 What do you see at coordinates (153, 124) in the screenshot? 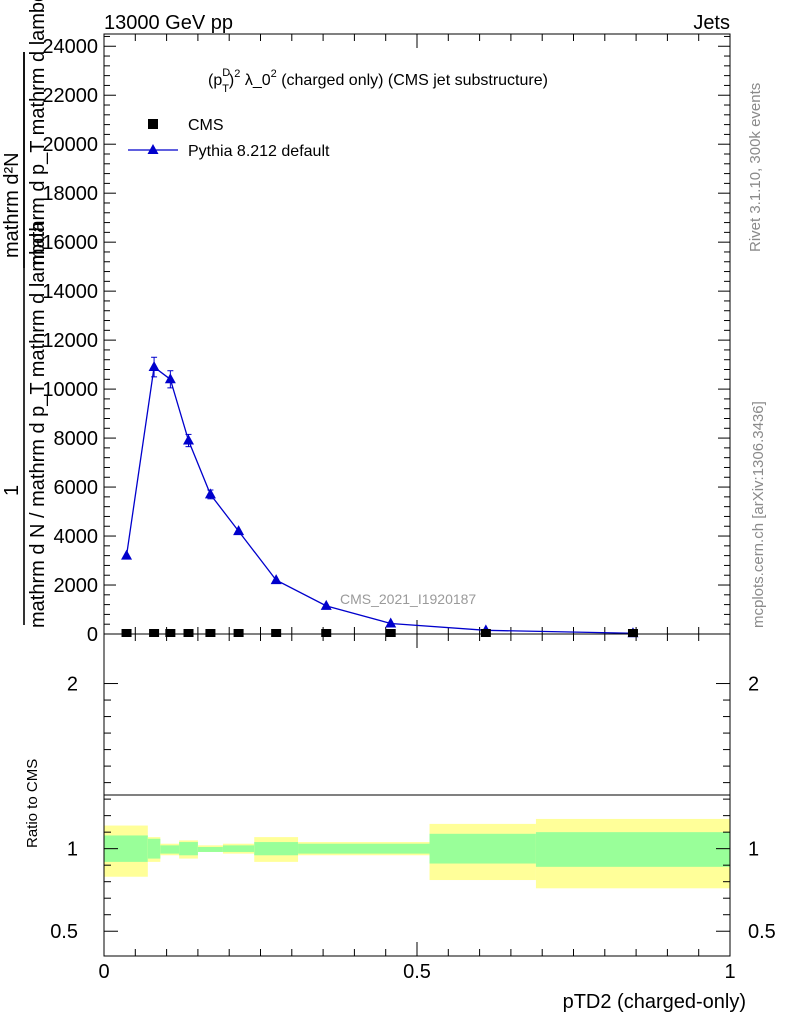
I see `legend-cms-marker` at bounding box center [153, 124].